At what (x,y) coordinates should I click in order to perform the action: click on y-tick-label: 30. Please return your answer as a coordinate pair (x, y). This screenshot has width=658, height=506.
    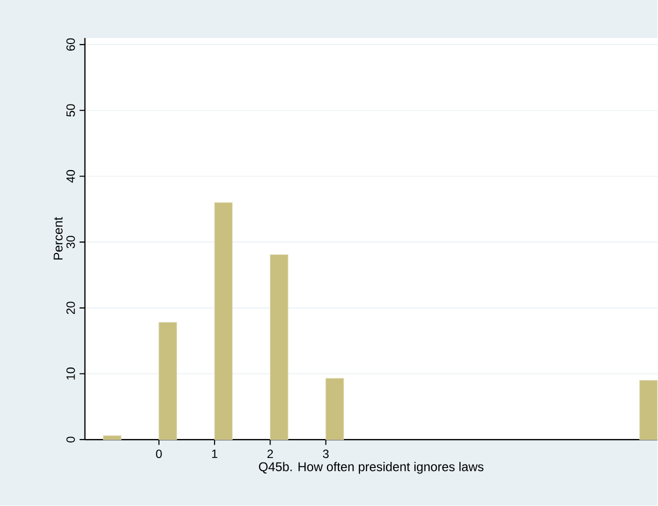
    Looking at the image, I should click on (70, 242).